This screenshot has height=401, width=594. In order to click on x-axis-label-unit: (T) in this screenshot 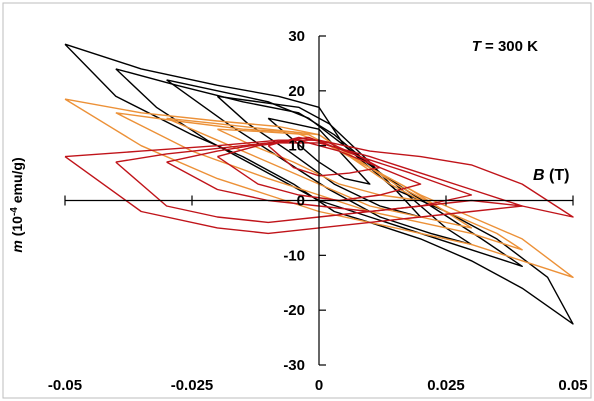, I will do `click(557, 175)`.